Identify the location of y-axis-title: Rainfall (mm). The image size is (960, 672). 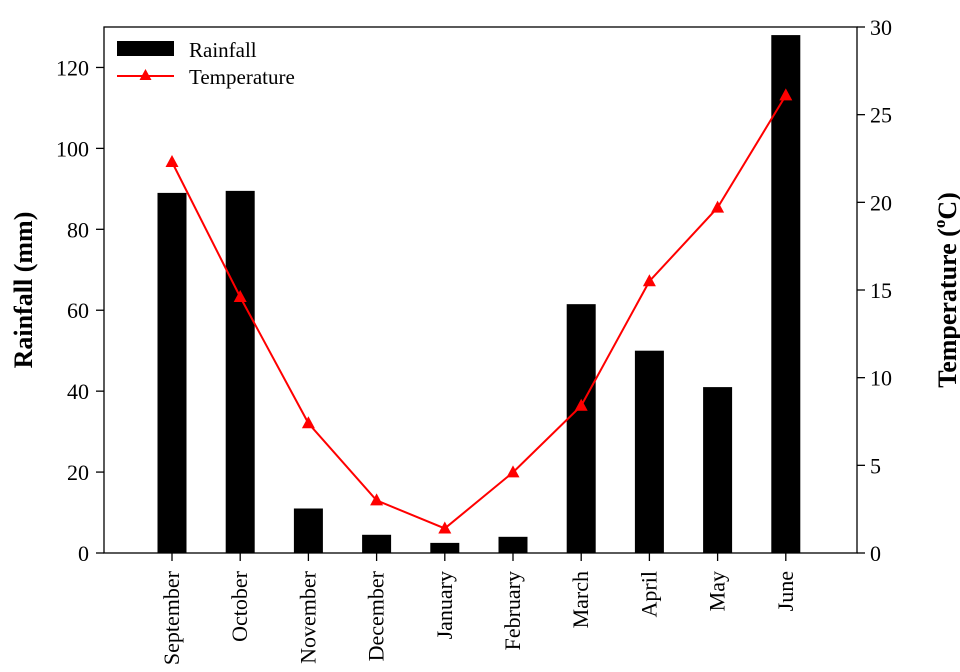
(23, 290).